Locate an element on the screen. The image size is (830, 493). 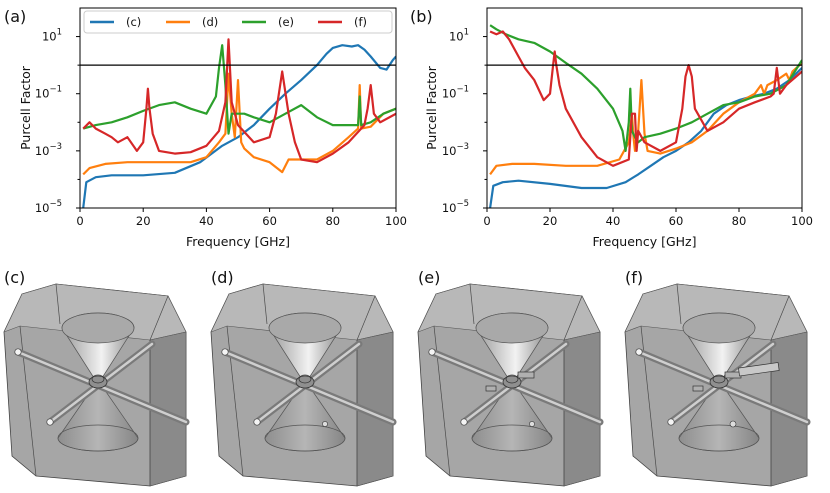
render-label: (c) is located at coordinates (14, 277).